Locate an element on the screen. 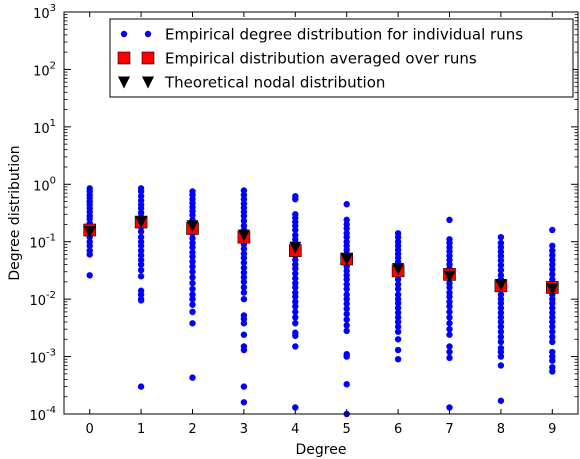  y-tick-label: 10⁻¹ is located at coordinates (42, 242).